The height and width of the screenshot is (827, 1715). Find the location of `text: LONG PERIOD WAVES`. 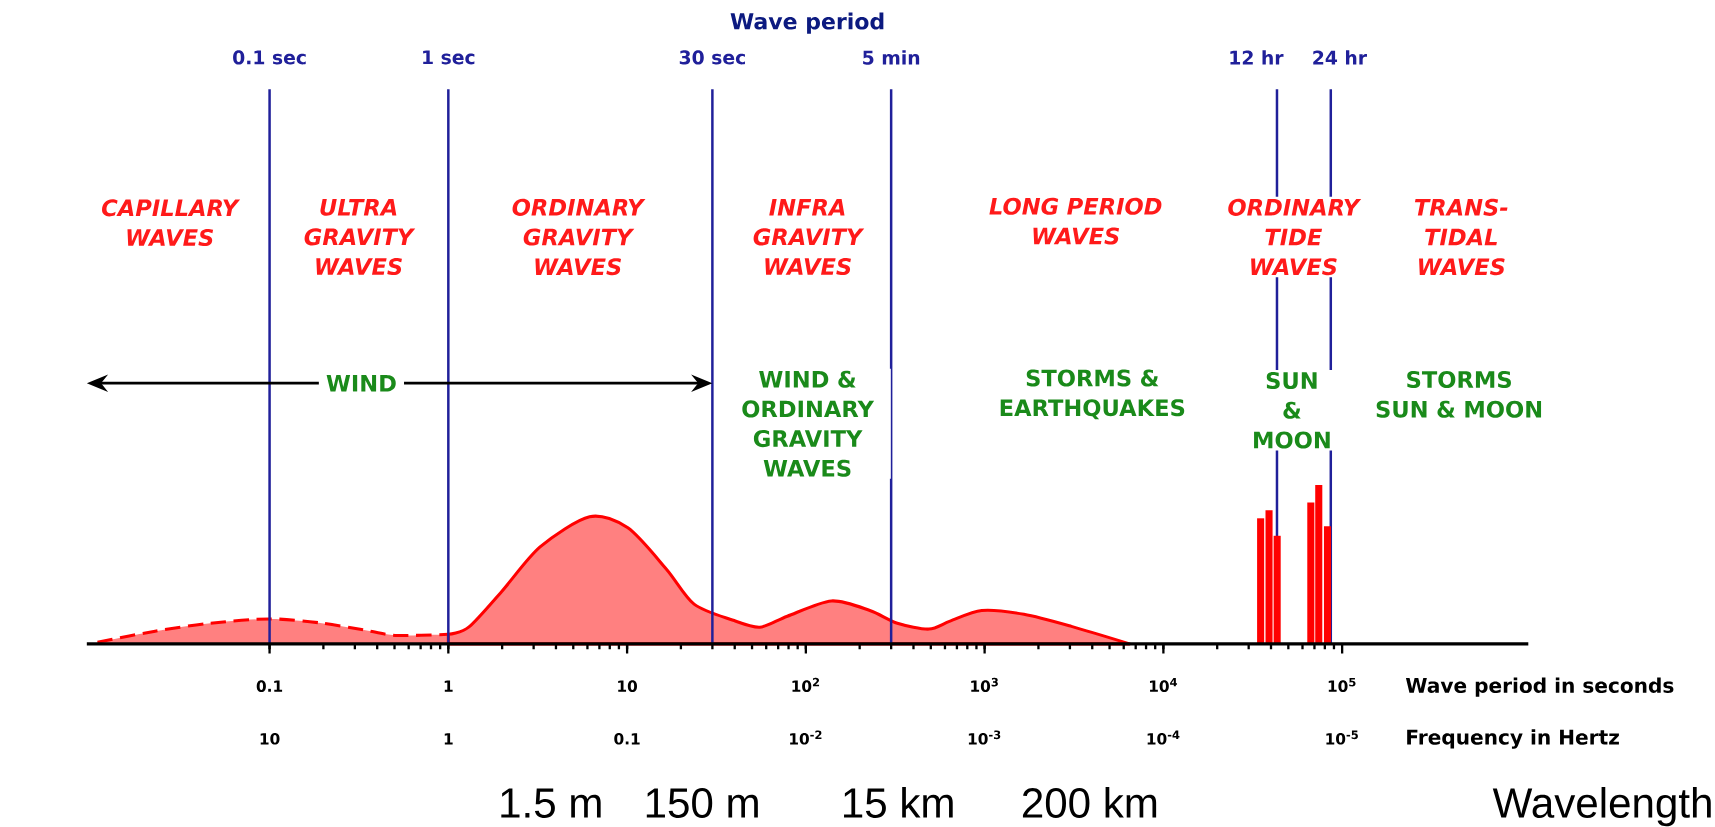

text: LONG PERIOD WAVES is located at coordinates (1075, 221).